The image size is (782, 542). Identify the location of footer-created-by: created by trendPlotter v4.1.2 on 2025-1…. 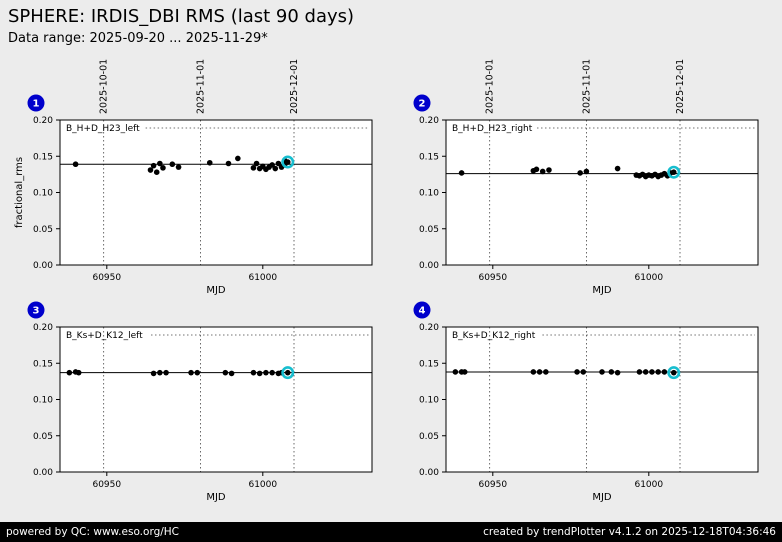
(629, 532).